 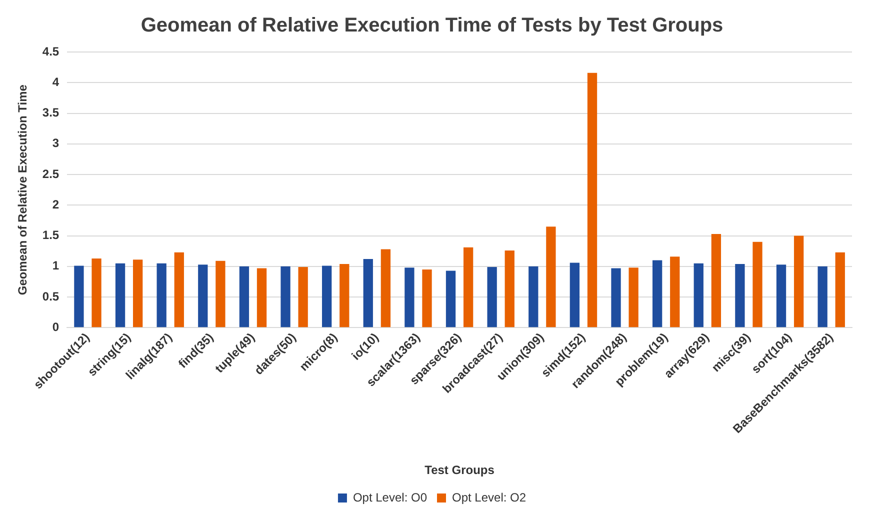 What do you see at coordinates (459, 470) in the screenshot?
I see `x-axis-title: Test Groups` at bounding box center [459, 470].